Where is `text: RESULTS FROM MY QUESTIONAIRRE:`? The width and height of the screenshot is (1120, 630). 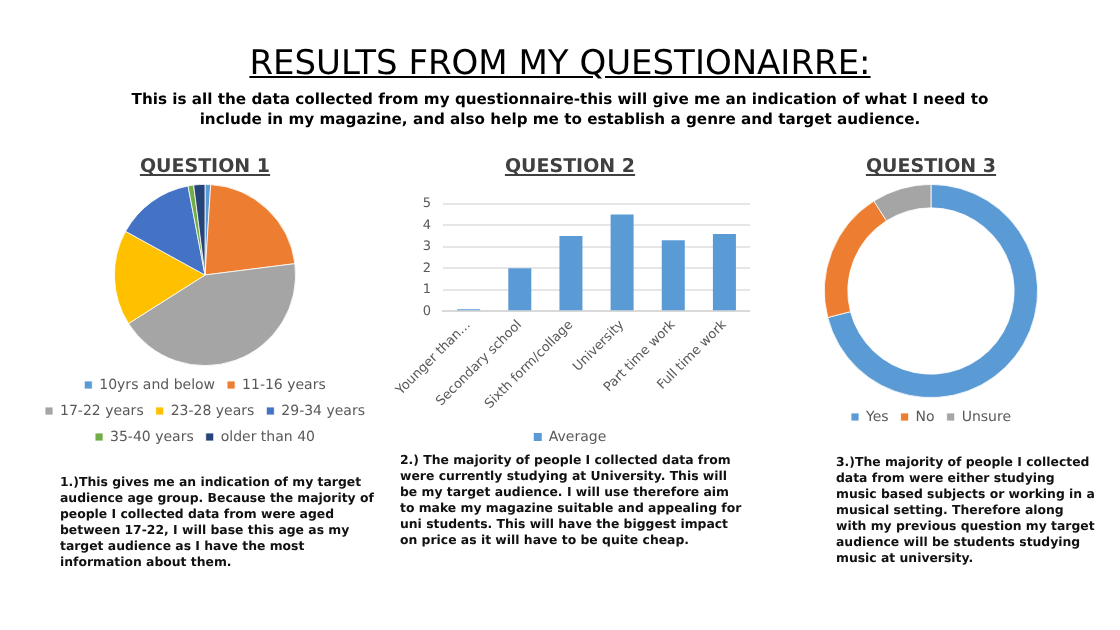 text: RESULTS FROM MY QUESTIONAIRRE: is located at coordinates (560, 64).